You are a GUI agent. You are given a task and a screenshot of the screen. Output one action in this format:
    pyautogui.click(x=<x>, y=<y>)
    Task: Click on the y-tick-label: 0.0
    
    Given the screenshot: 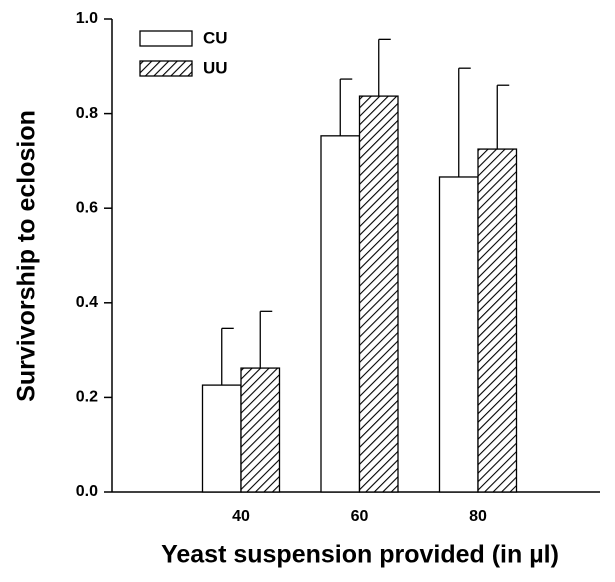 What is the action you would take?
    pyautogui.click(x=87, y=491)
    